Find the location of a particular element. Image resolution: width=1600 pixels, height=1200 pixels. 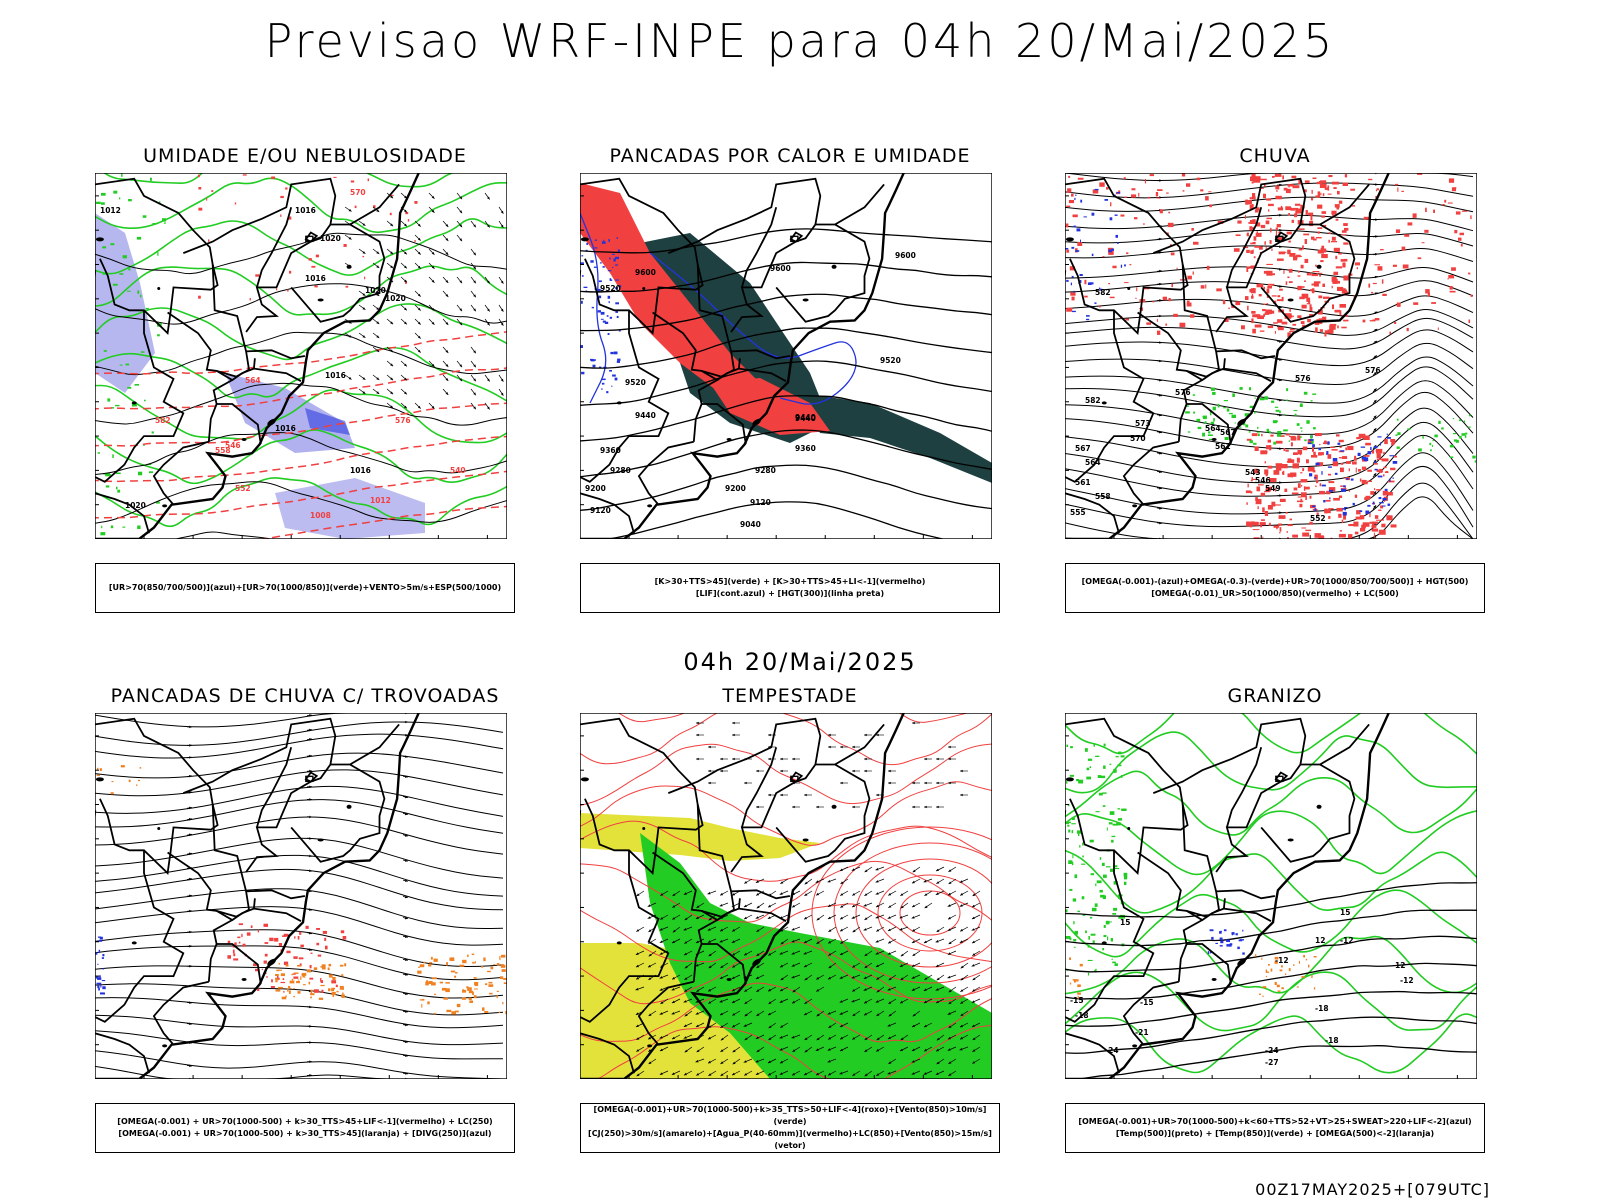

lake is located at coordinates (99, 239).